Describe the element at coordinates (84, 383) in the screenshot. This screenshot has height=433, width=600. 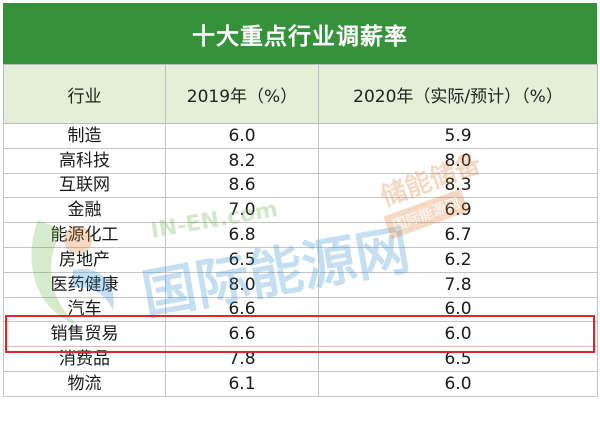
I see `cell-industry: 物流` at that location.